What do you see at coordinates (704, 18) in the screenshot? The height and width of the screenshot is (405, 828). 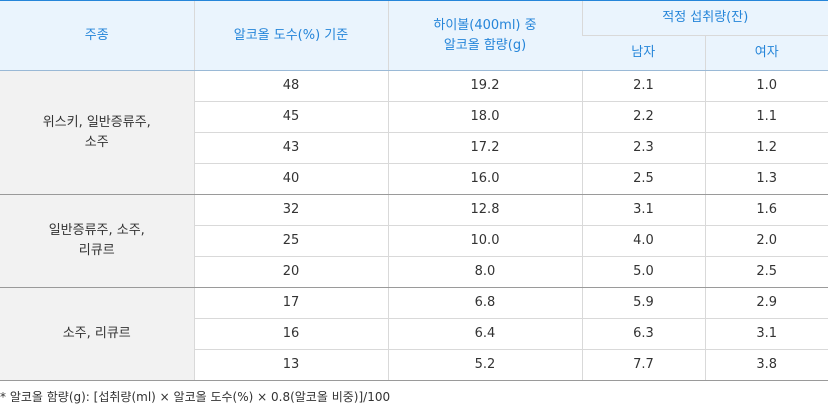 I see `header-intake: 적정 섭취량(잔)` at bounding box center [704, 18].